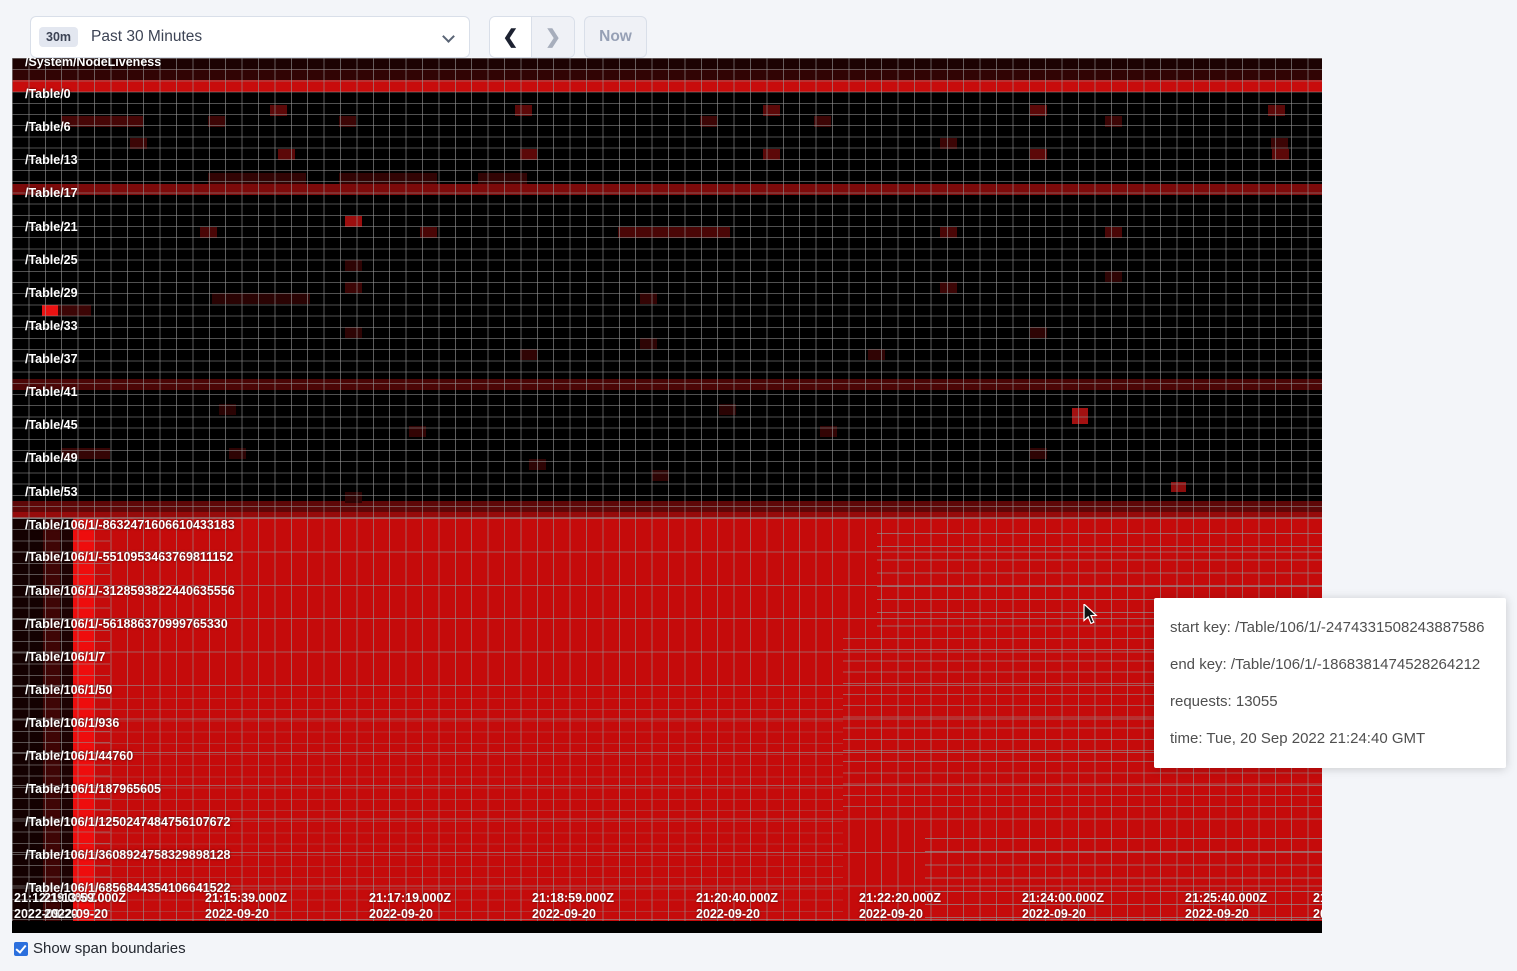 The image size is (1517, 971). What do you see at coordinates (51, 193) in the screenshot?
I see `row-label: /Table/17` at bounding box center [51, 193].